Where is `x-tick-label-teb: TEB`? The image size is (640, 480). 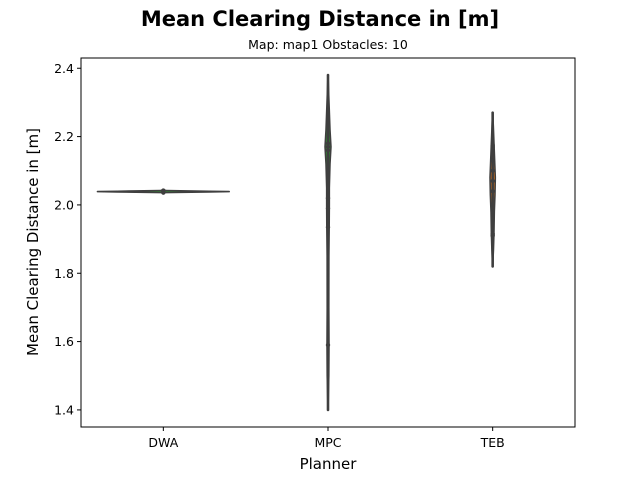 x-tick-label-teb: TEB is located at coordinates (492, 442).